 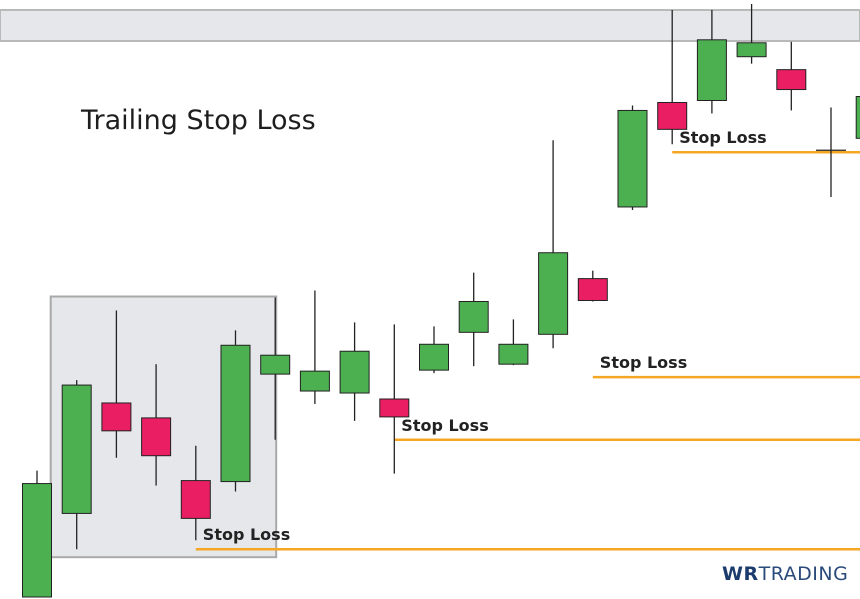 I want to click on brand-logo: WRTRADING, so click(x=785, y=574).